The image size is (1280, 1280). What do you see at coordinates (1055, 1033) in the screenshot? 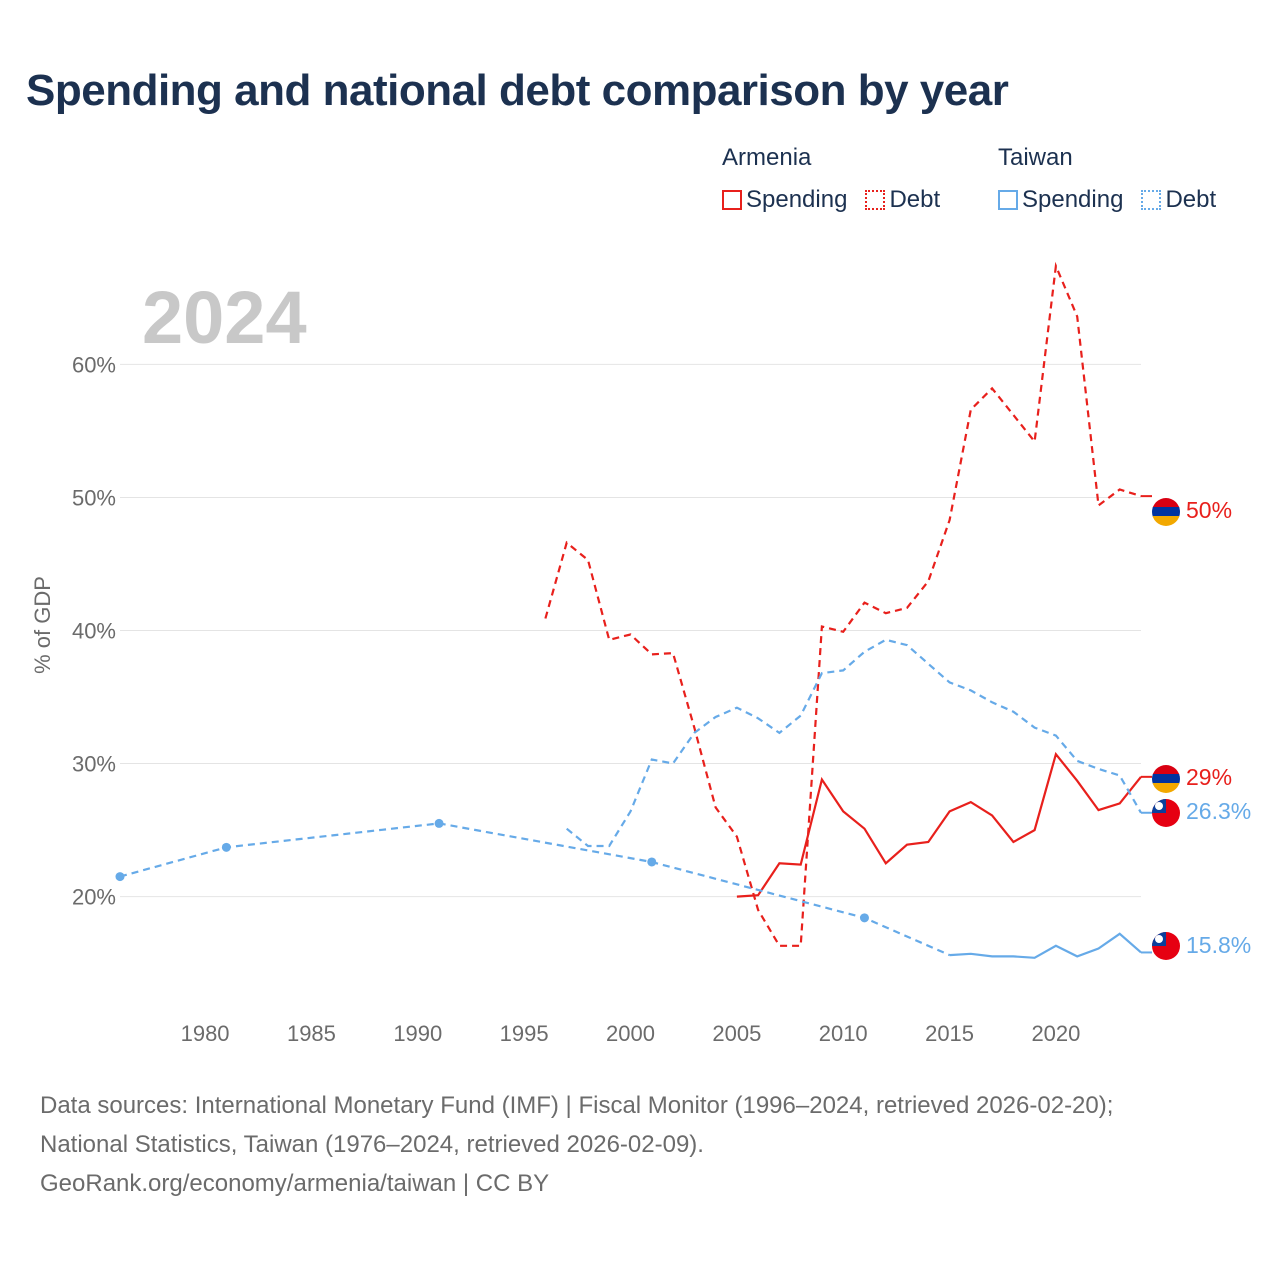
I see `x-tick-label: 2020` at bounding box center [1055, 1033].